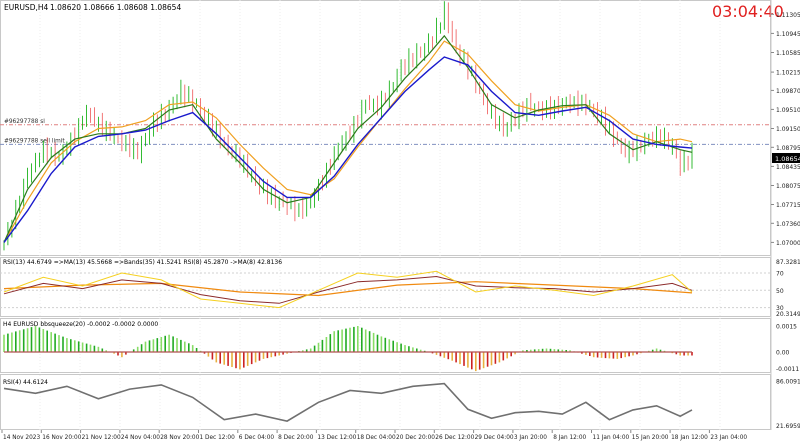 Image resolution: width=800 pixels, height=442 pixels. I want to click on price-tick-label: 1.11305, so click(788, 15).